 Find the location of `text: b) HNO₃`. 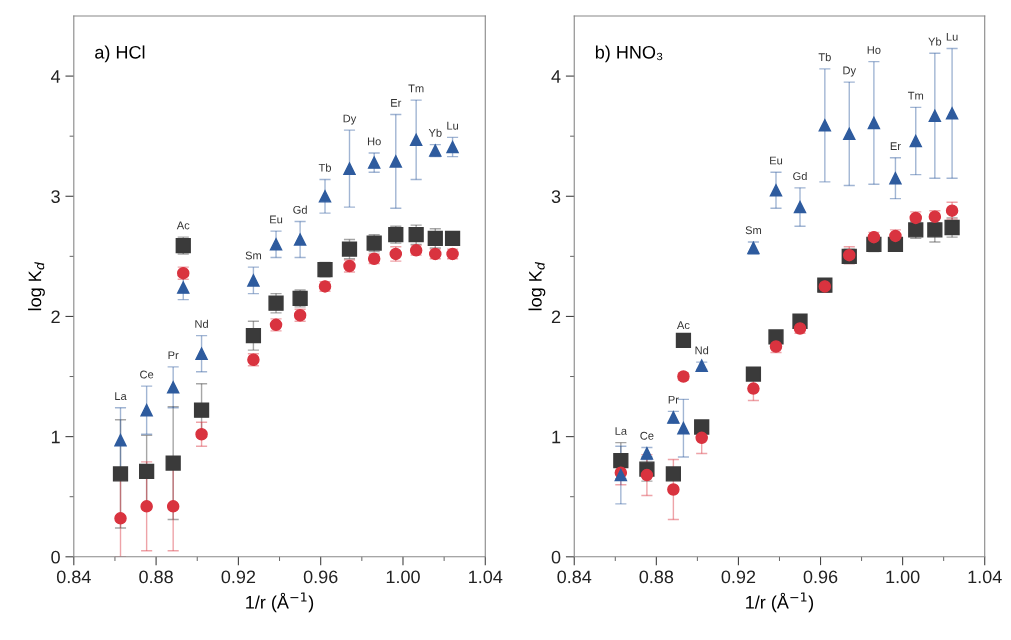

text: b) HNO₃ is located at coordinates (629, 54).